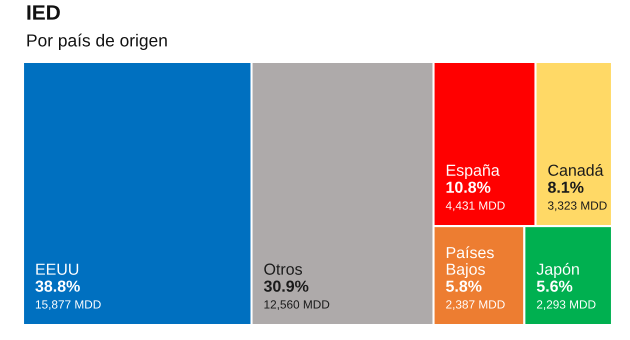  What do you see at coordinates (464, 286) in the screenshot?
I see `data-label: 5.8%` at bounding box center [464, 286].